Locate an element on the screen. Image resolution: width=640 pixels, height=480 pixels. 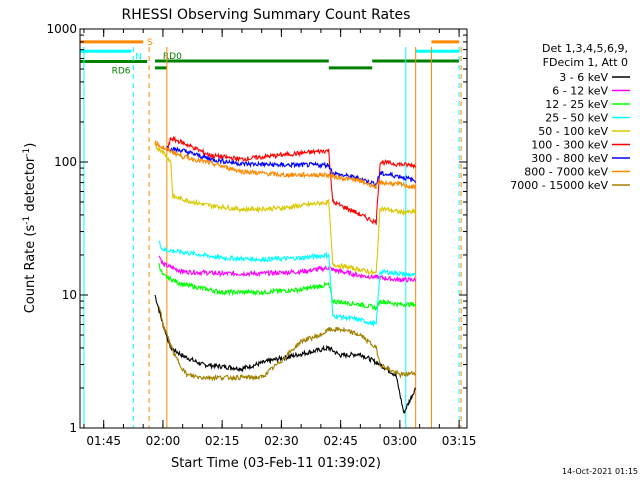
legend-entry-8: 7000 - 15000 keV is located at coordinates (559, 185).